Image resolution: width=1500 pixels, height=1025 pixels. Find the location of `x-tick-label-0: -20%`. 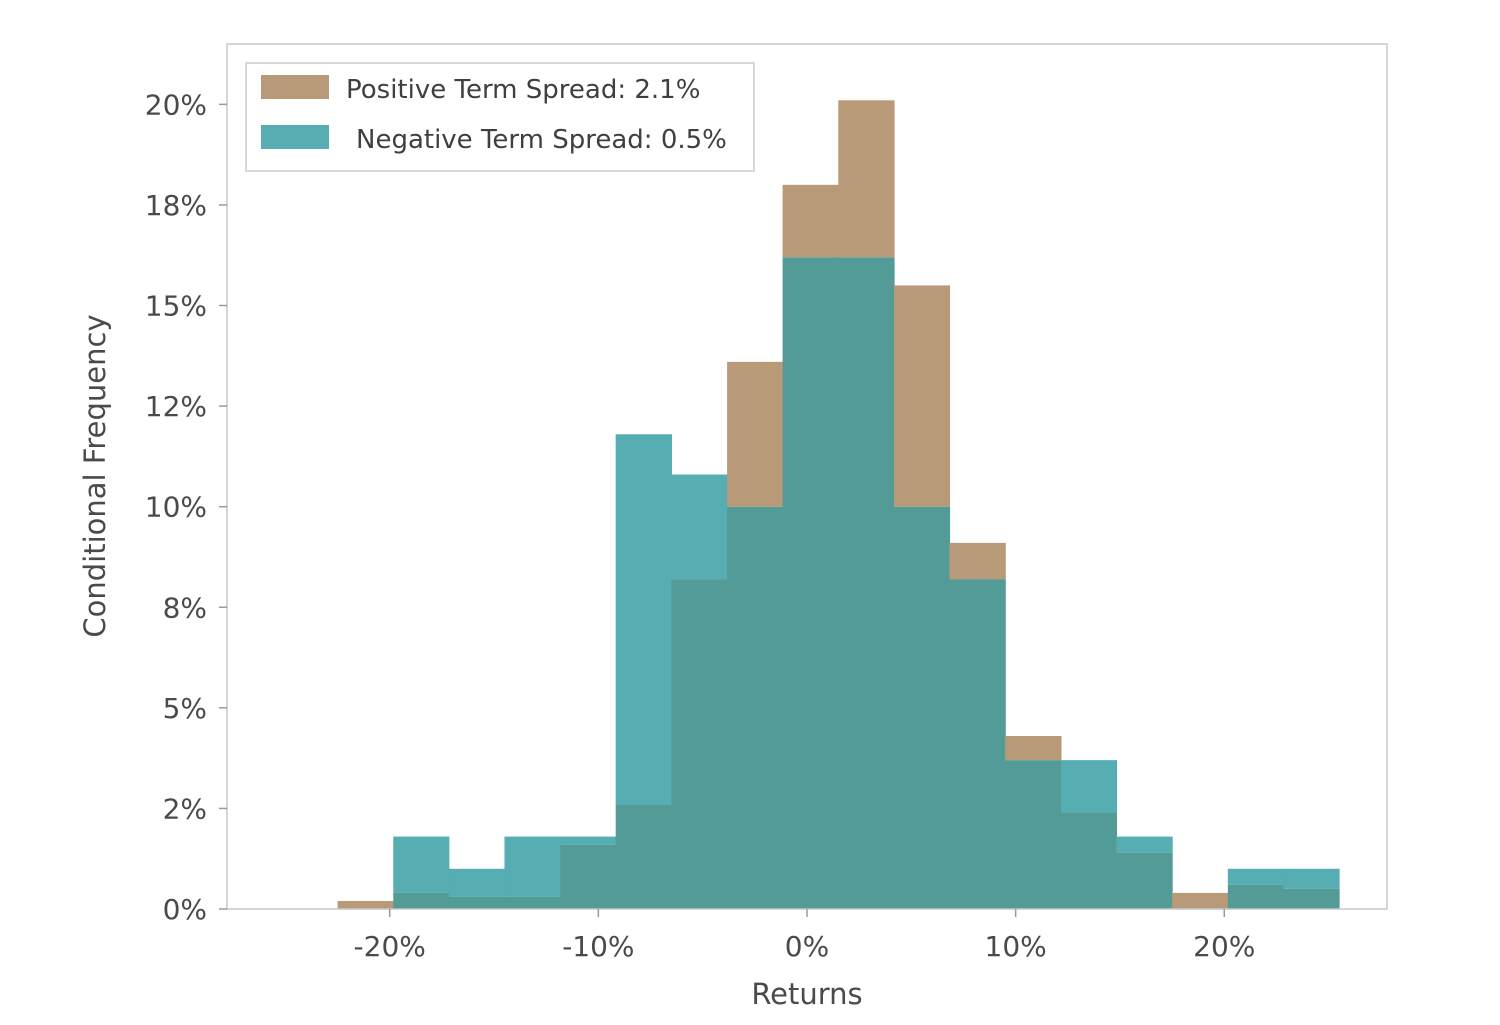

x-tick-label-0: -20% is located at coordinates (390, 946).